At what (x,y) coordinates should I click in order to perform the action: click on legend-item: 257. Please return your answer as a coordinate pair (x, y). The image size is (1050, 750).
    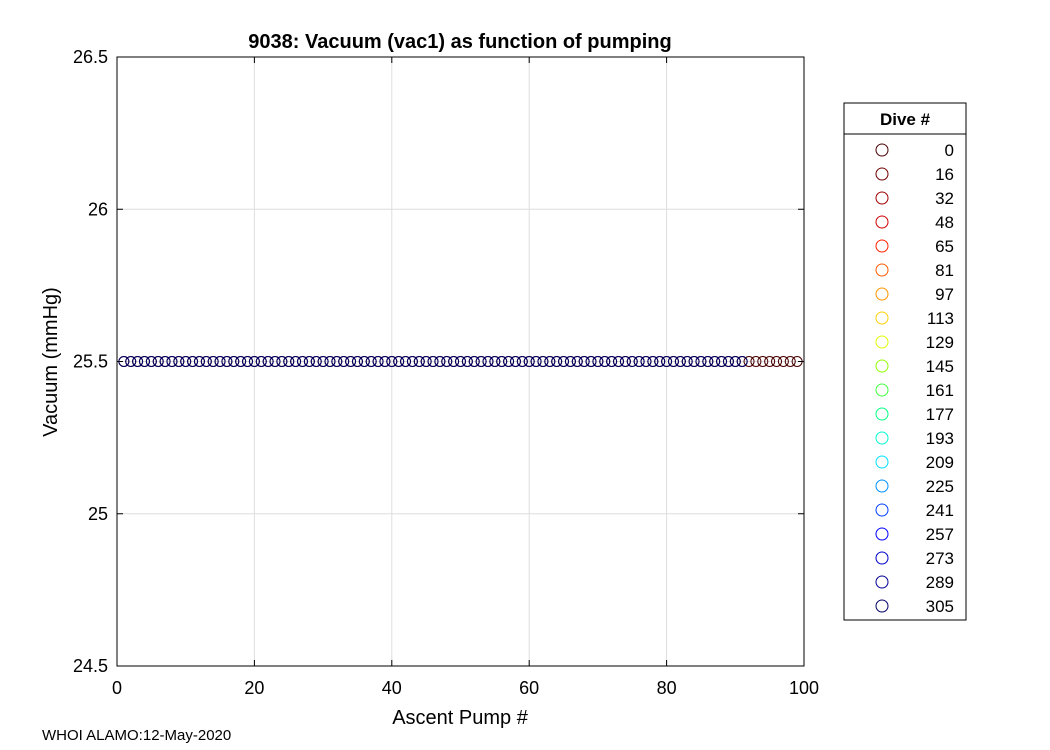
    Looking at the image, I should click on (914, 534).